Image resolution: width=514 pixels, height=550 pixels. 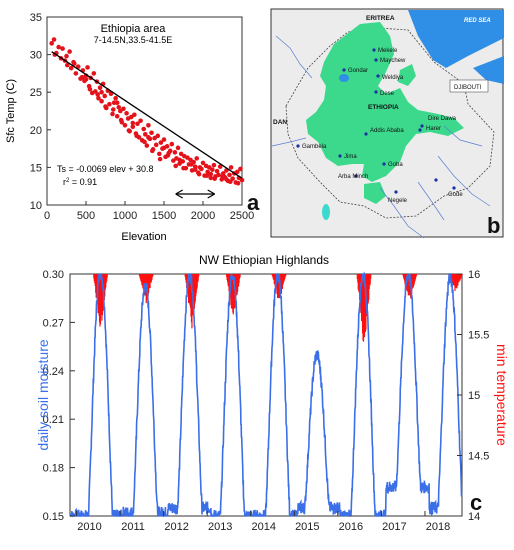 What do you see at coordinates (53, 469) in the screenshot?
I see `y-tick-label: 0.18` at bounding box center [53, 469].